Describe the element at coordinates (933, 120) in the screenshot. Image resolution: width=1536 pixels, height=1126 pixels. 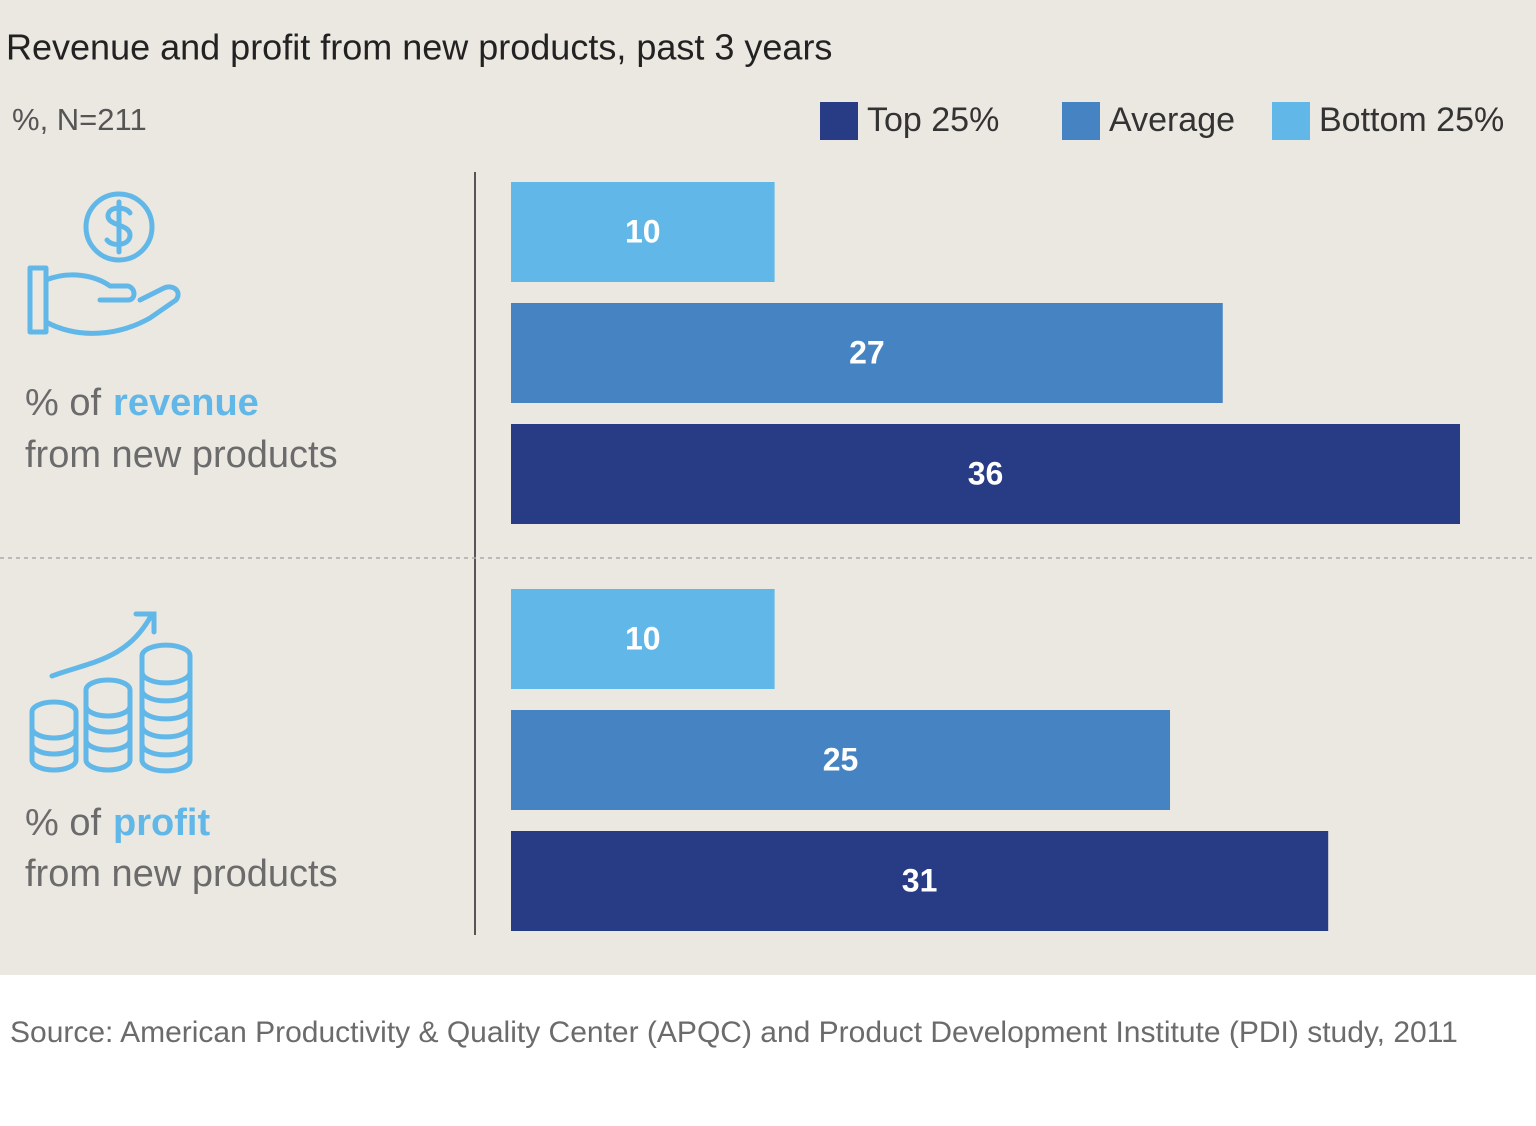
I see `legend-label: Top 25%` at that location.